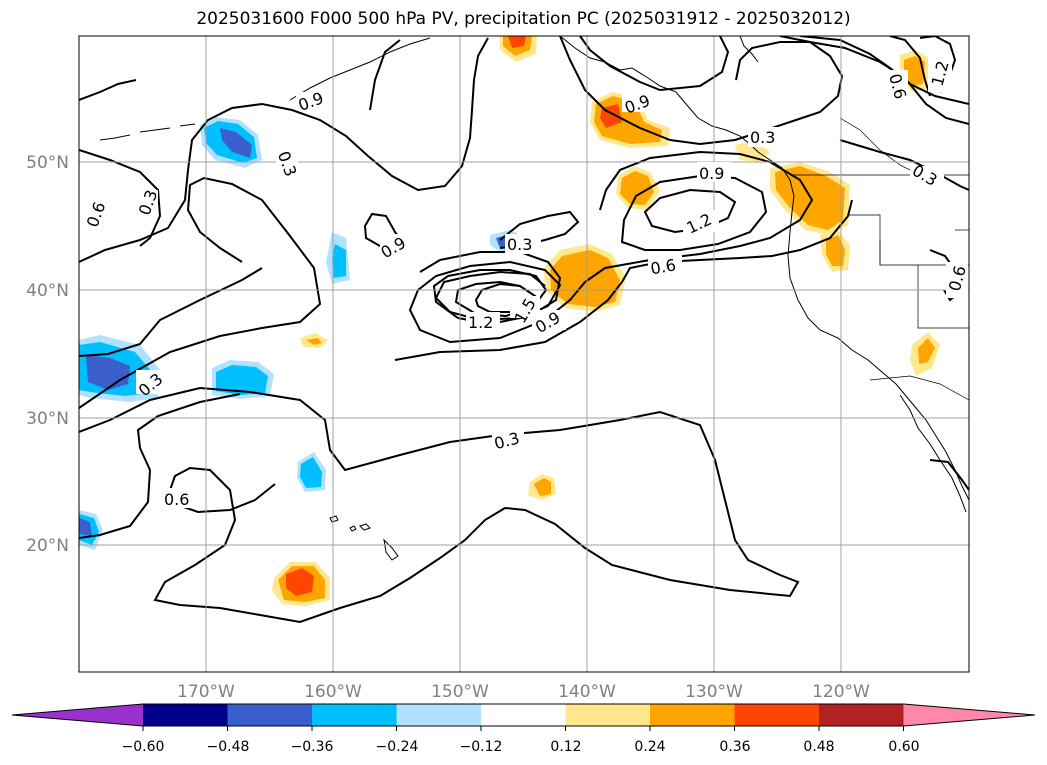 The height and width of the screenshot is (765, 1047). What do you see at coordinates (312, 747) in the screenshot?
I see `colorbar-tick-label: −0.36` at bounding box center [312, 747].